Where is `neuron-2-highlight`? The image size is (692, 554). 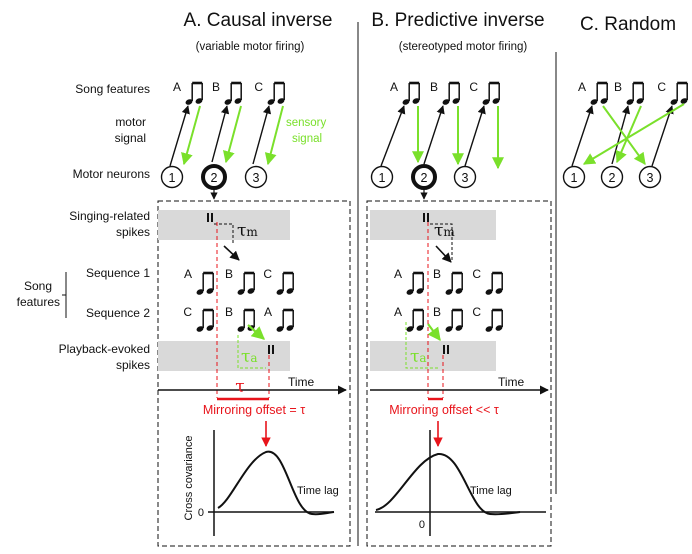 neuron-2-highlight is located at coordinates (214, 177).